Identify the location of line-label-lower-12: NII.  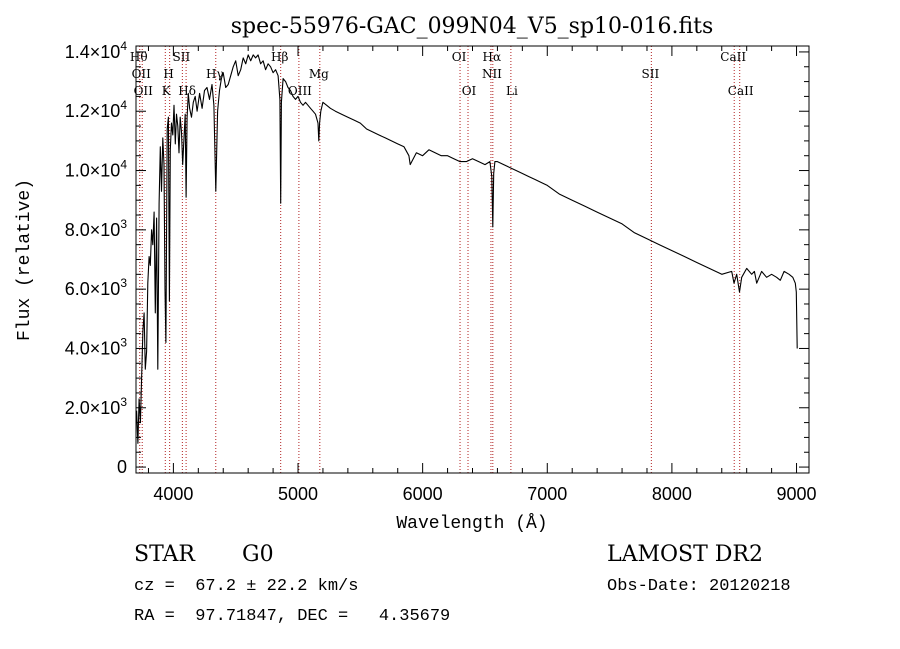
(492, 74).